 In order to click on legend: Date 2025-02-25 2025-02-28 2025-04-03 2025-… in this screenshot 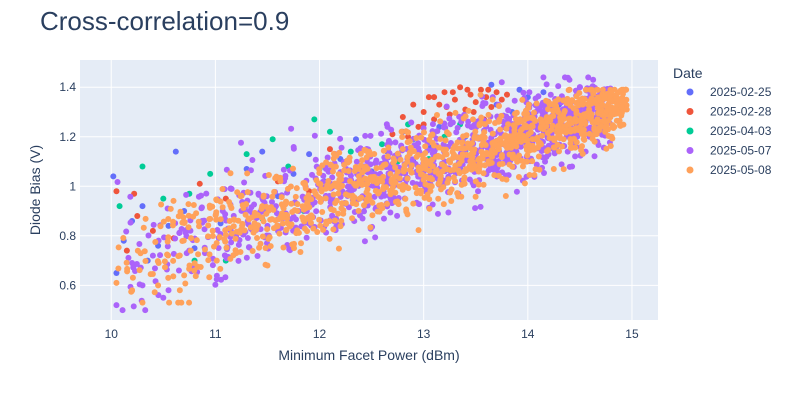, I will do `click(722, 121)`.